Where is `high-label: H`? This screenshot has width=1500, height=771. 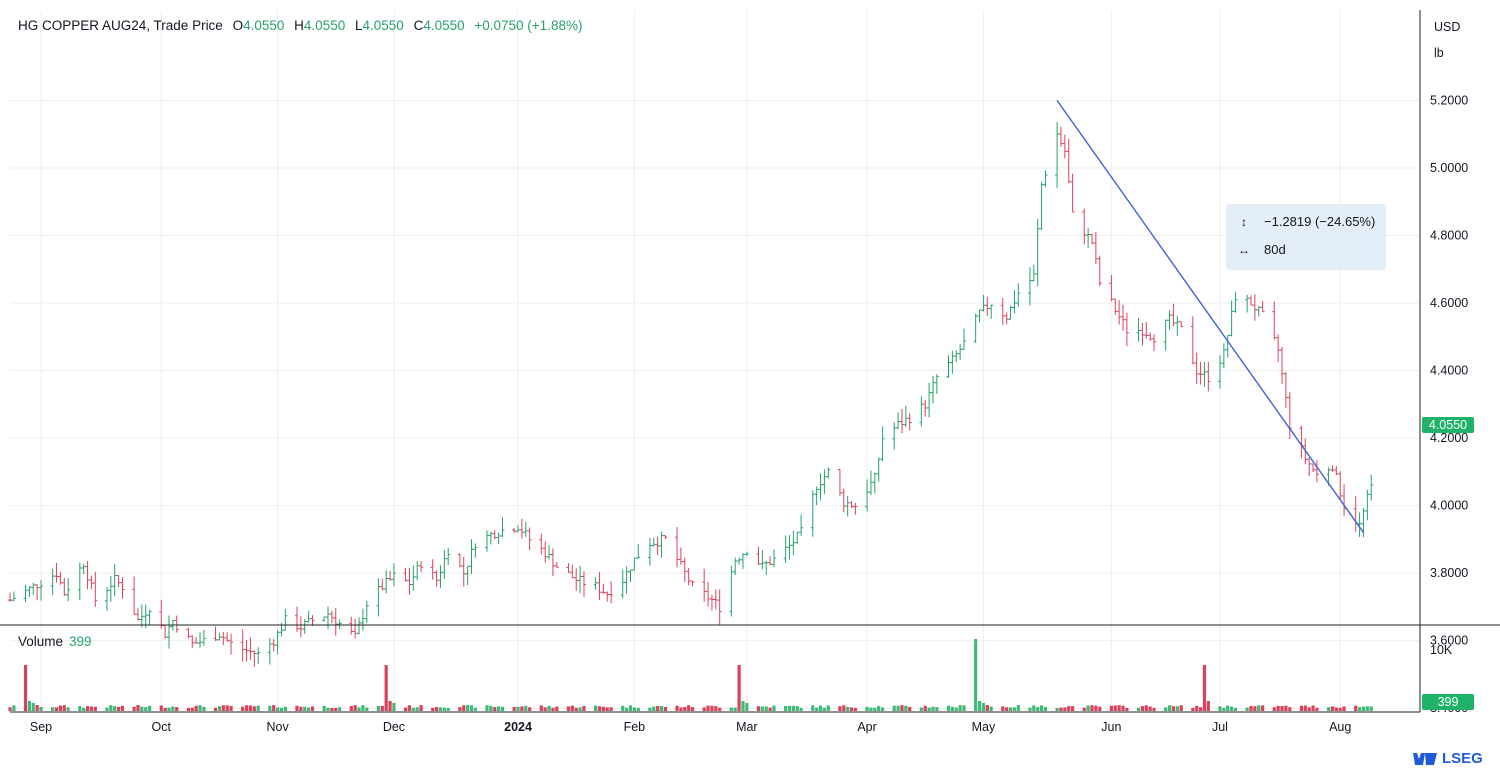
high-label: H is located at coordinates (299, 25).